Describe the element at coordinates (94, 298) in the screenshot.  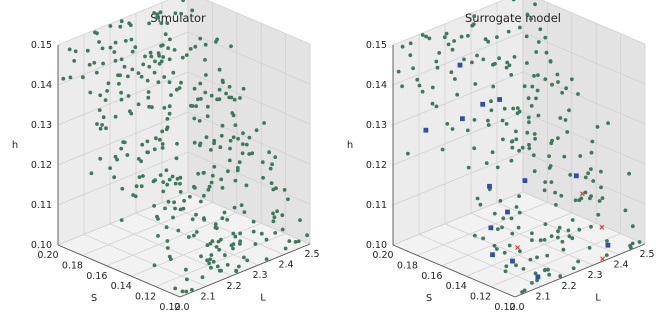
I see `s-axis-label: S` at that location.